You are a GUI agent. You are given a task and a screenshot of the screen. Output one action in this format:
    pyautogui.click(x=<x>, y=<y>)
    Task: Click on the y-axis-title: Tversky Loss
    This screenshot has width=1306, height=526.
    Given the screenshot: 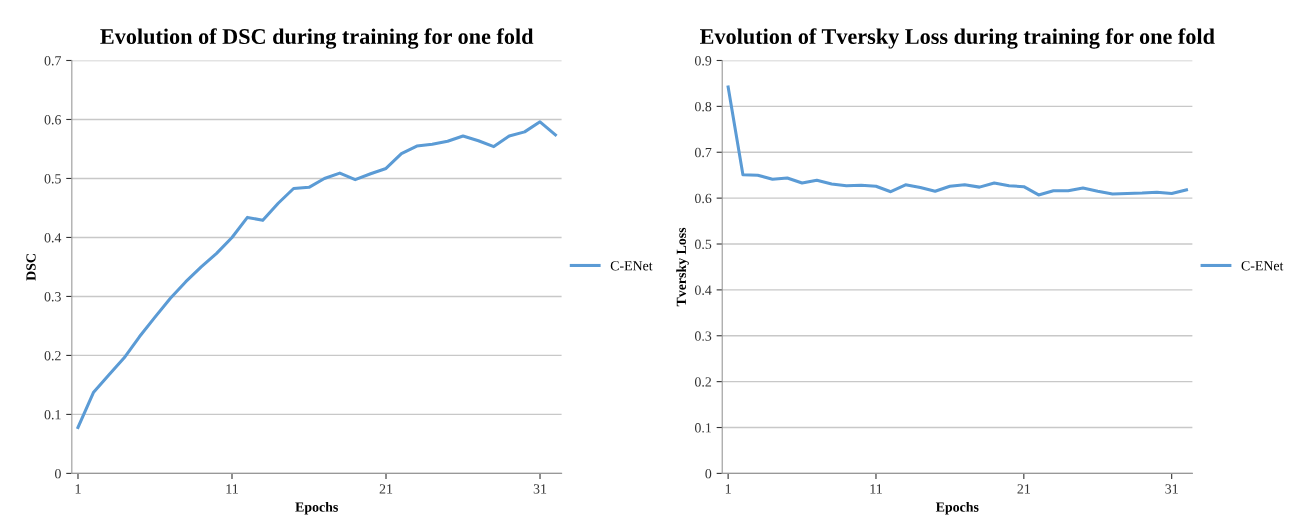 What is the action you would take?
    pyautogui.click(x=682, y=267)
    